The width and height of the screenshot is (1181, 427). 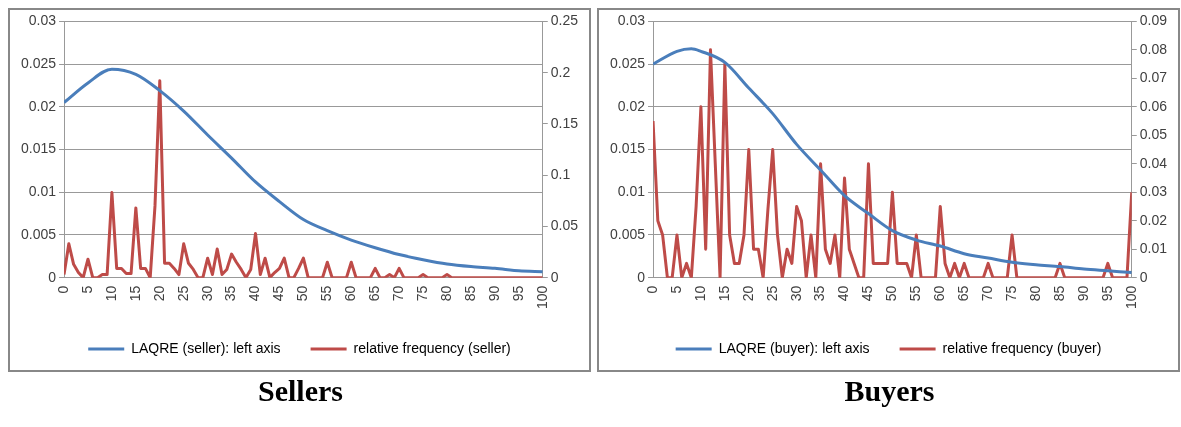 What do you see at coordinates (1153, 77) in the screenshot?
I see `y2-tick-label: 0.07` at bounding box center [1153, 77].